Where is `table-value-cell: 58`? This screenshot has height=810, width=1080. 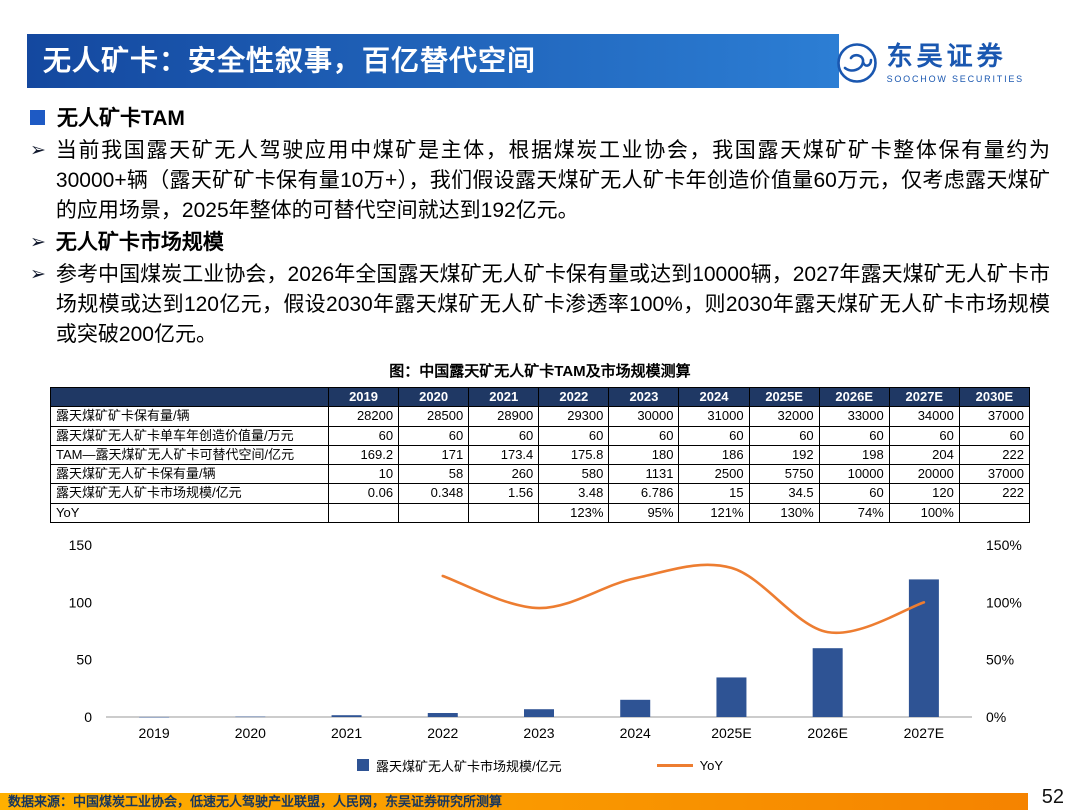 table-value-cell: 58 is located at coordinates (434, 474).